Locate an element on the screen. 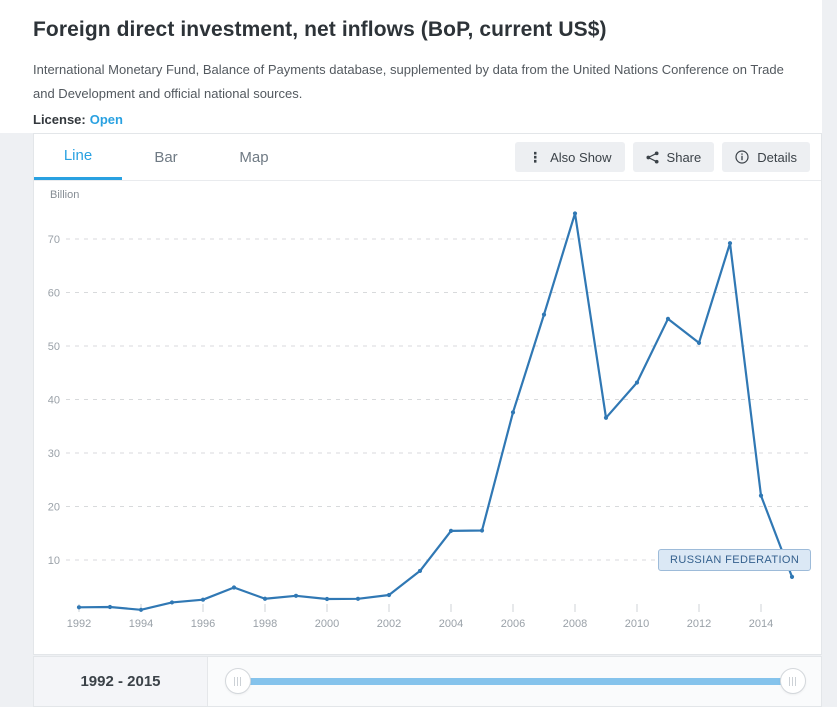  slider-area is located at coordinates (514, 681).